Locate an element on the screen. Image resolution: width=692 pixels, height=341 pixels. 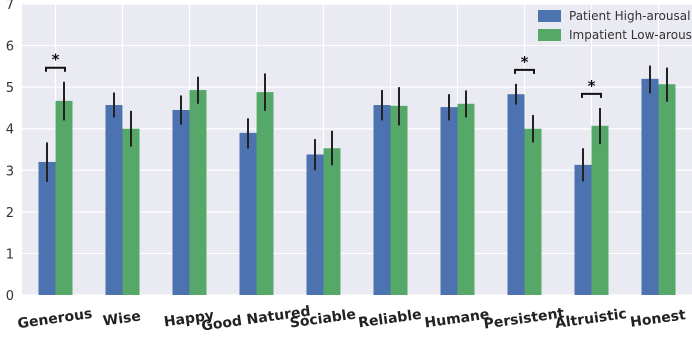
x-tick-label: Generous is located at coordinates (55, 319).